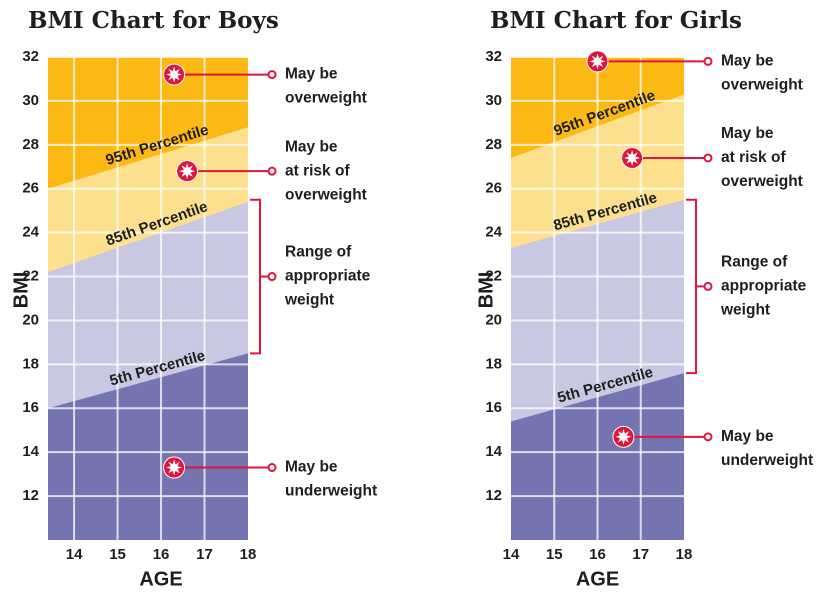  I want to click on percentile-area, so click(148, 446).